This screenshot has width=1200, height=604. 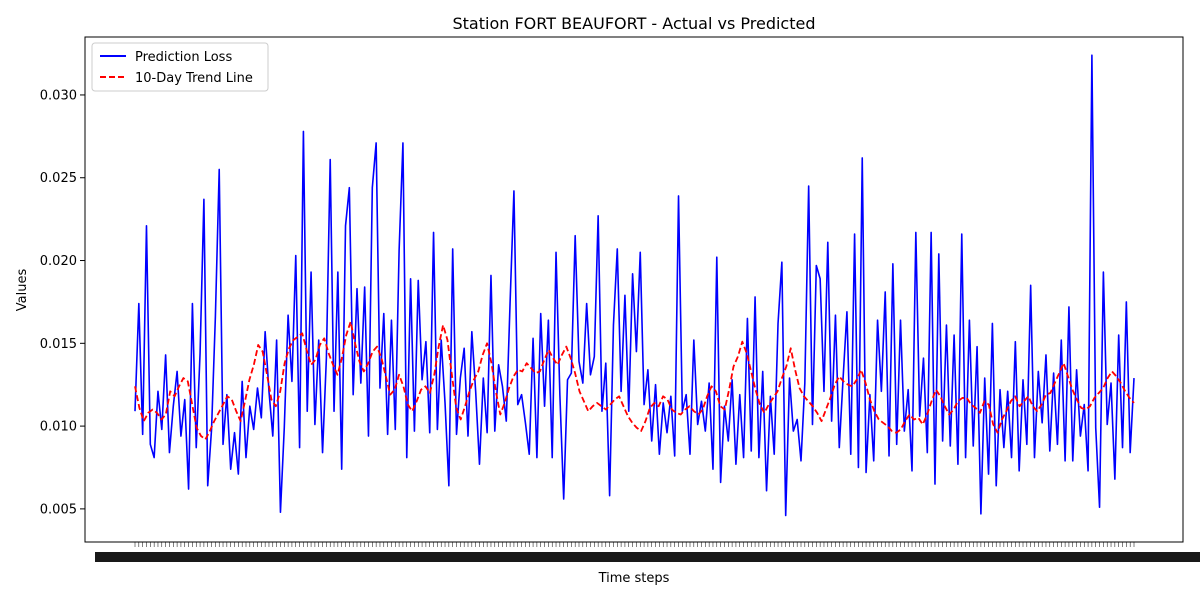 What do you see at coordinates (22, 290) in the screenshot?
I see `y-axis-label: Values` at bounding box center [22, 290].